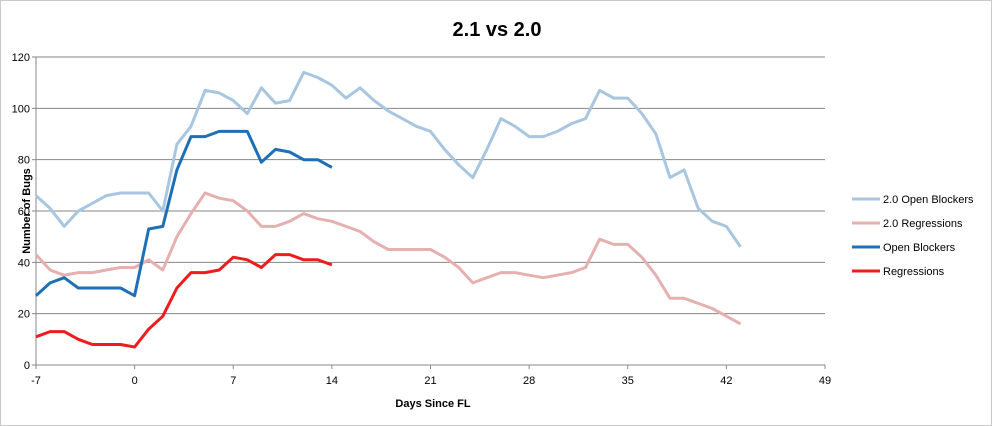  I want to click on x-tick-label: 14, so click(332, 381).